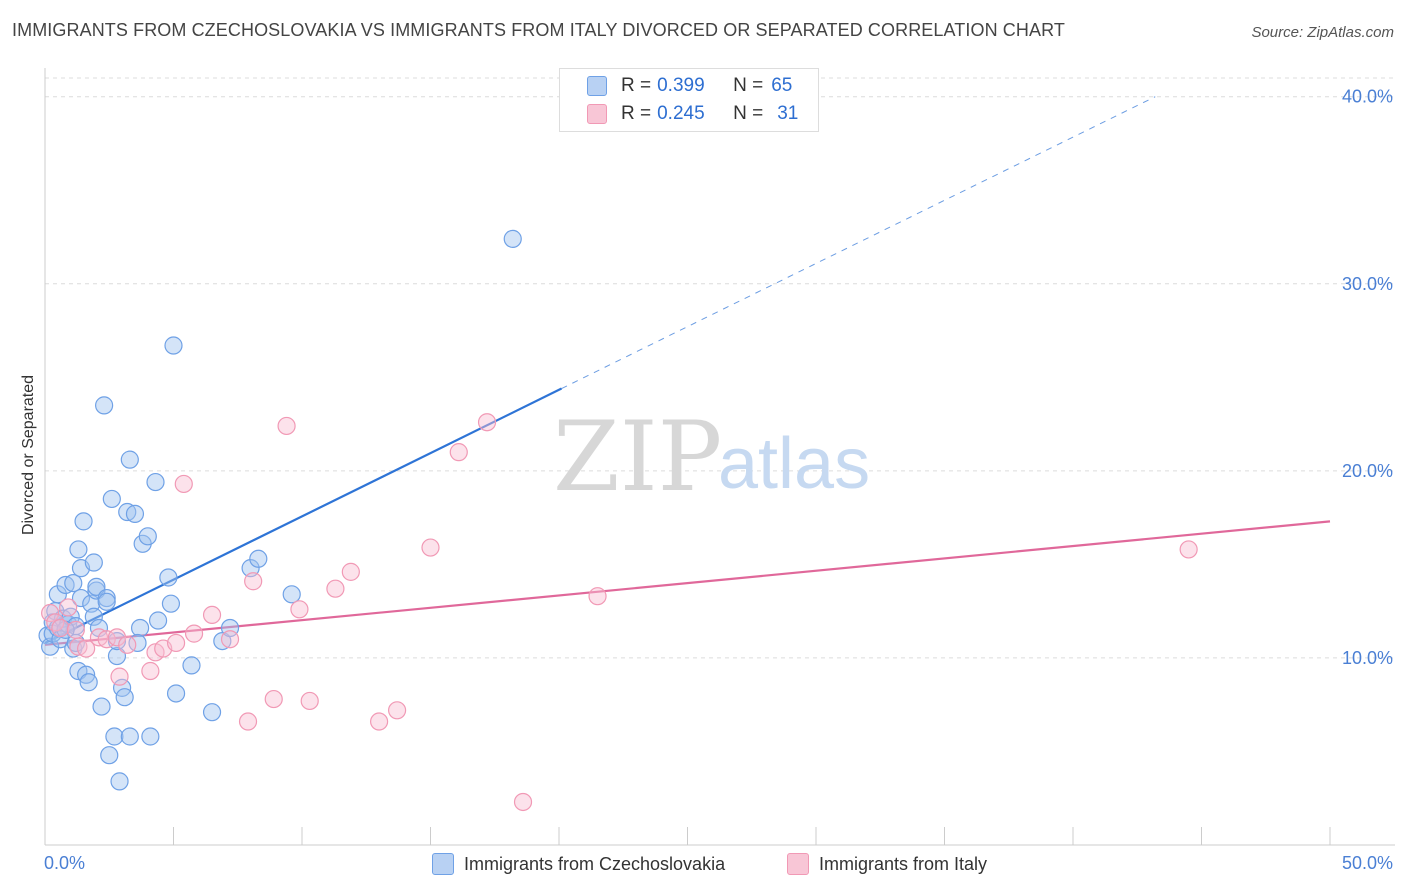  I want to click on bottom-legend-label-italy: Immigrants from Italy, so click(903, 863).